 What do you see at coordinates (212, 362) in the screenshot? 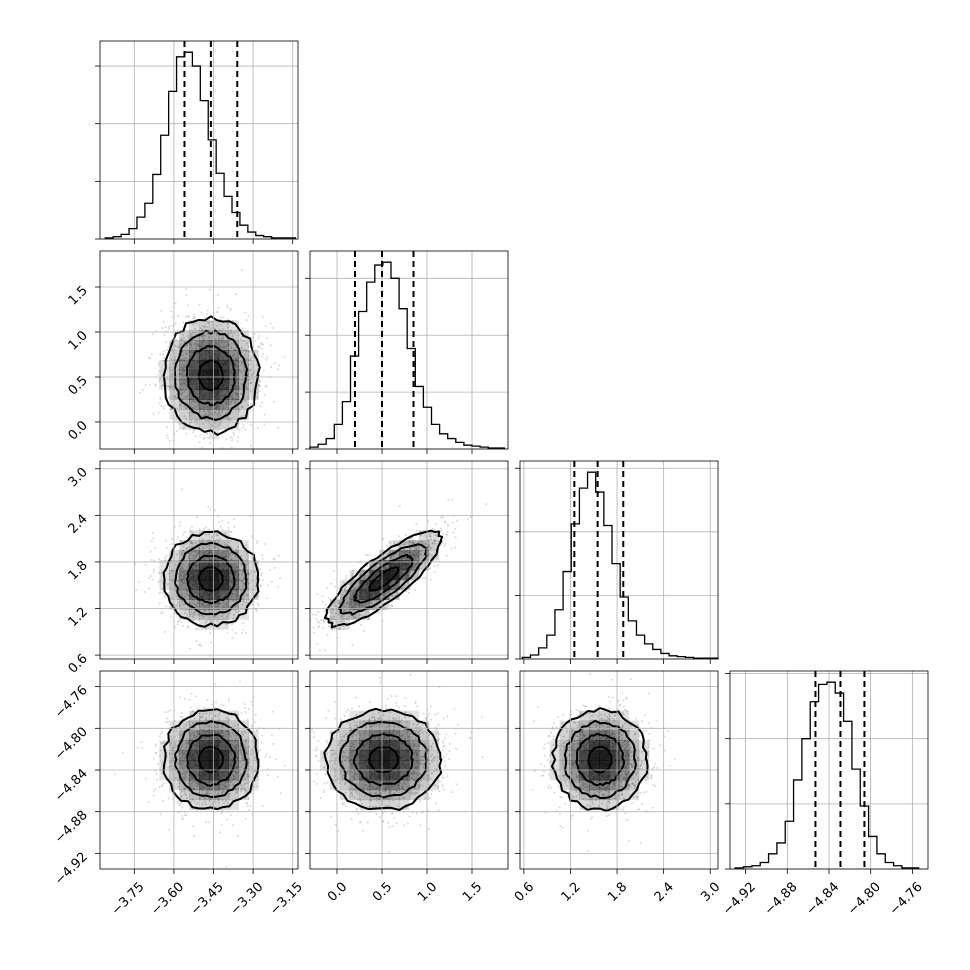
I see `panel-content` at bounding box center [212, 362].